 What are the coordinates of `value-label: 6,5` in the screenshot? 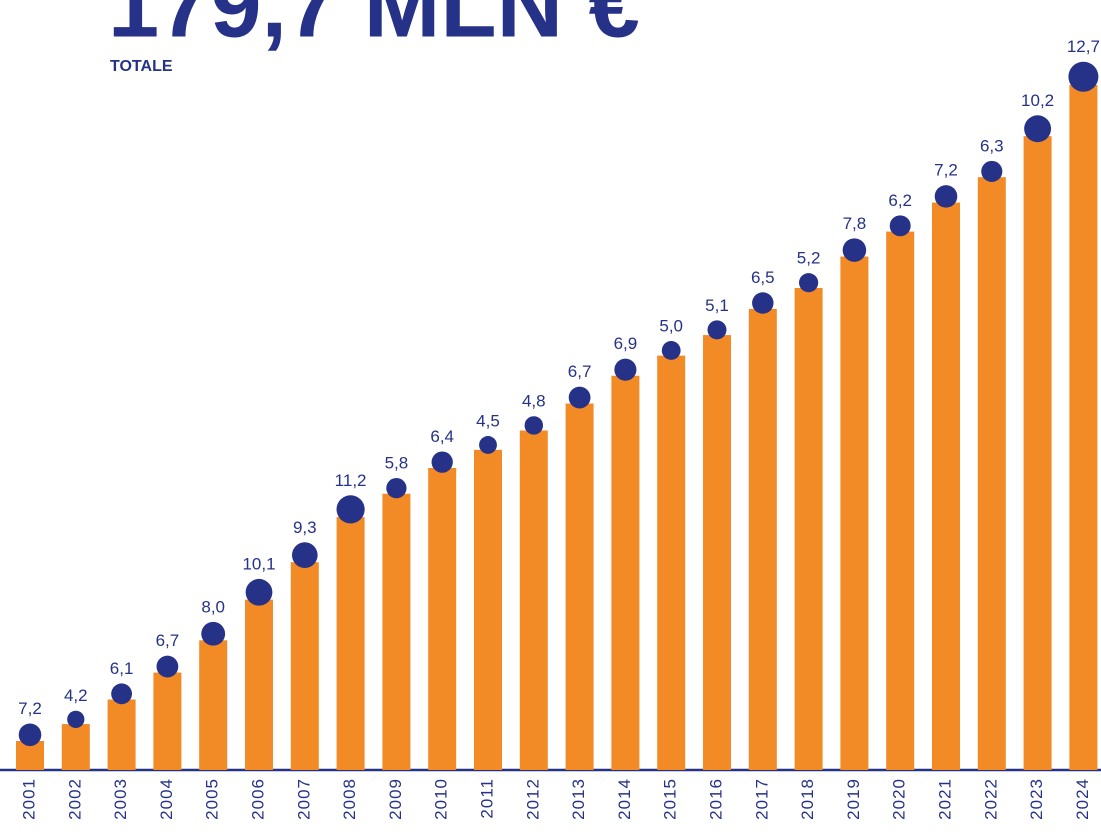 It's located at (763, 277).